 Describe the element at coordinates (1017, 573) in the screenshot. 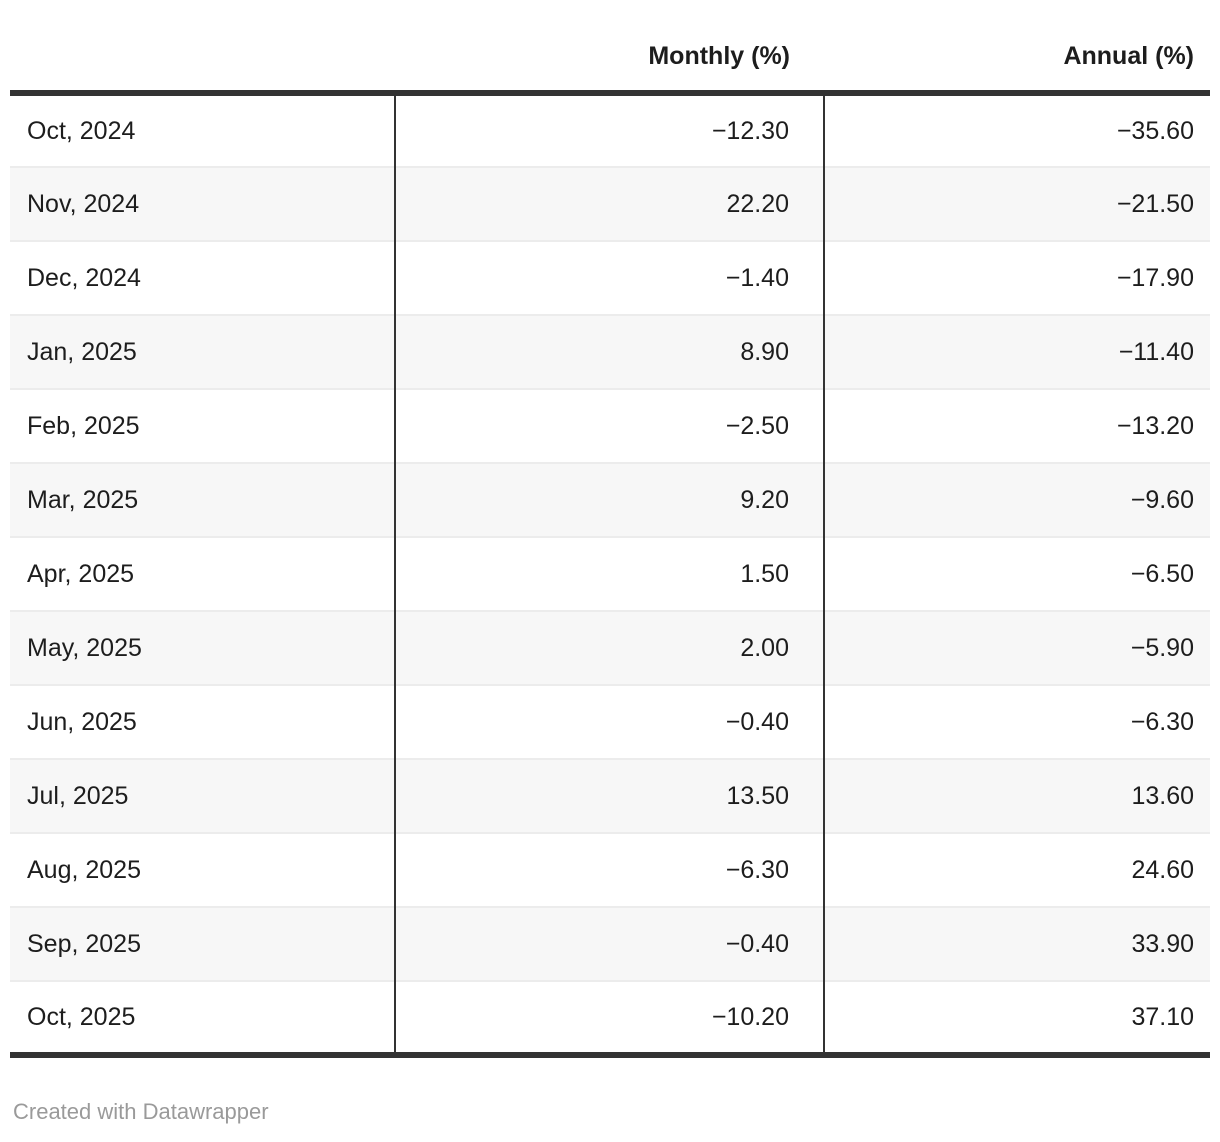

I see `annual-value: −6.50` at that location.